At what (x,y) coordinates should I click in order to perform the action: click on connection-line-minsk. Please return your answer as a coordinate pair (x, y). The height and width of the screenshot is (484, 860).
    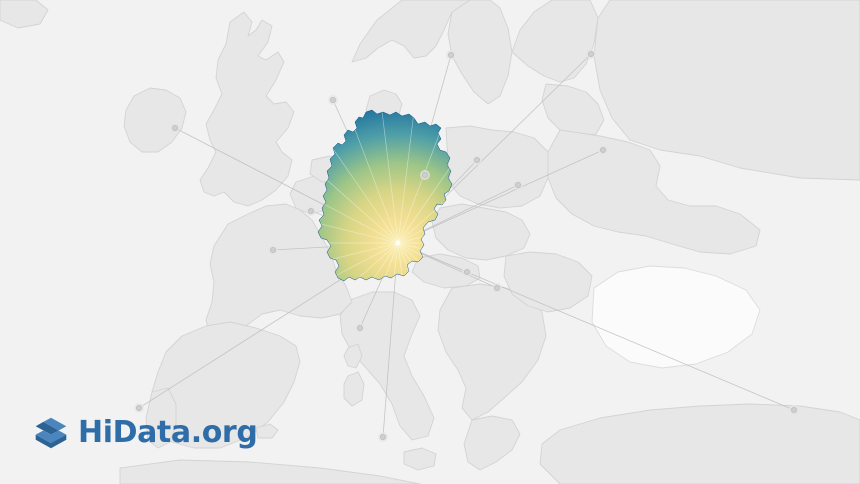
    Looking at the image, I should click on (500, 196).